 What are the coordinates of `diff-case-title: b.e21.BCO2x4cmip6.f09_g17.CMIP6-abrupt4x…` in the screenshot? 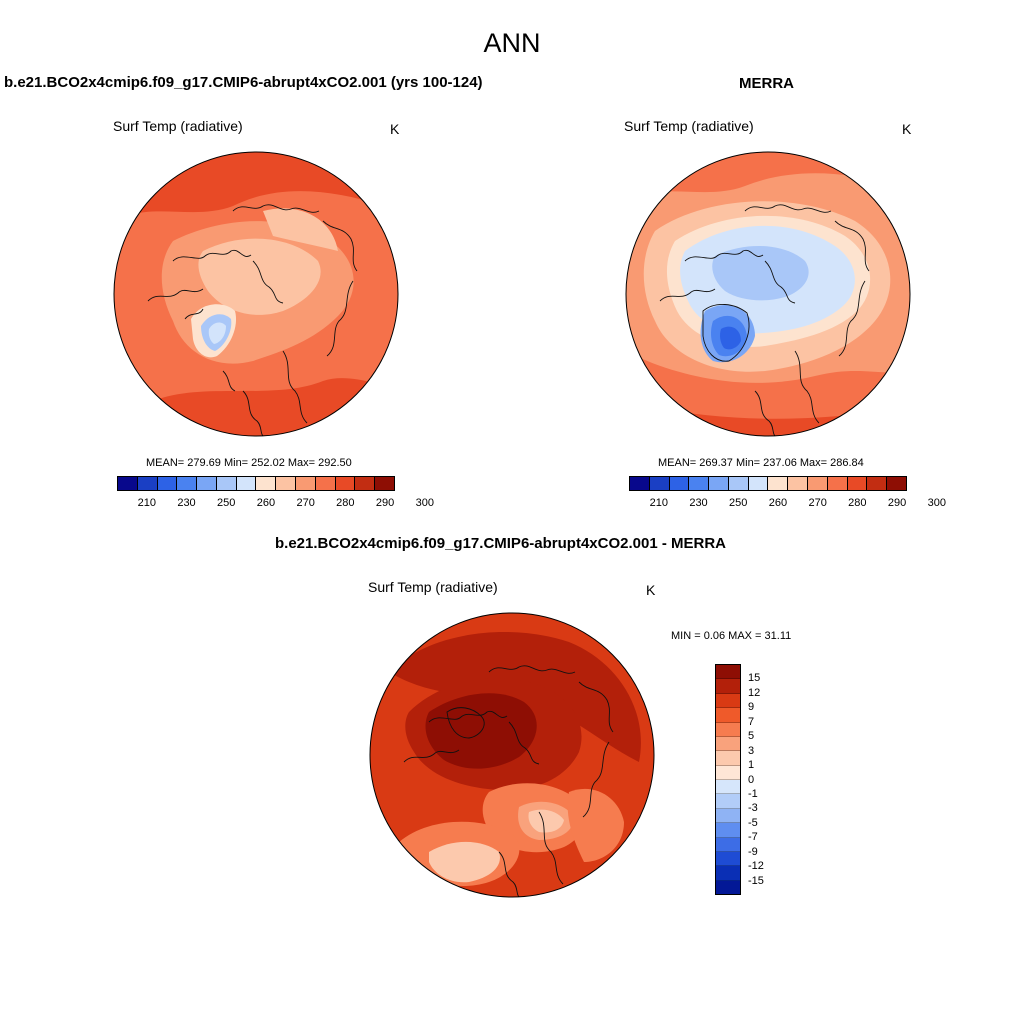 It's located at (500, 543).